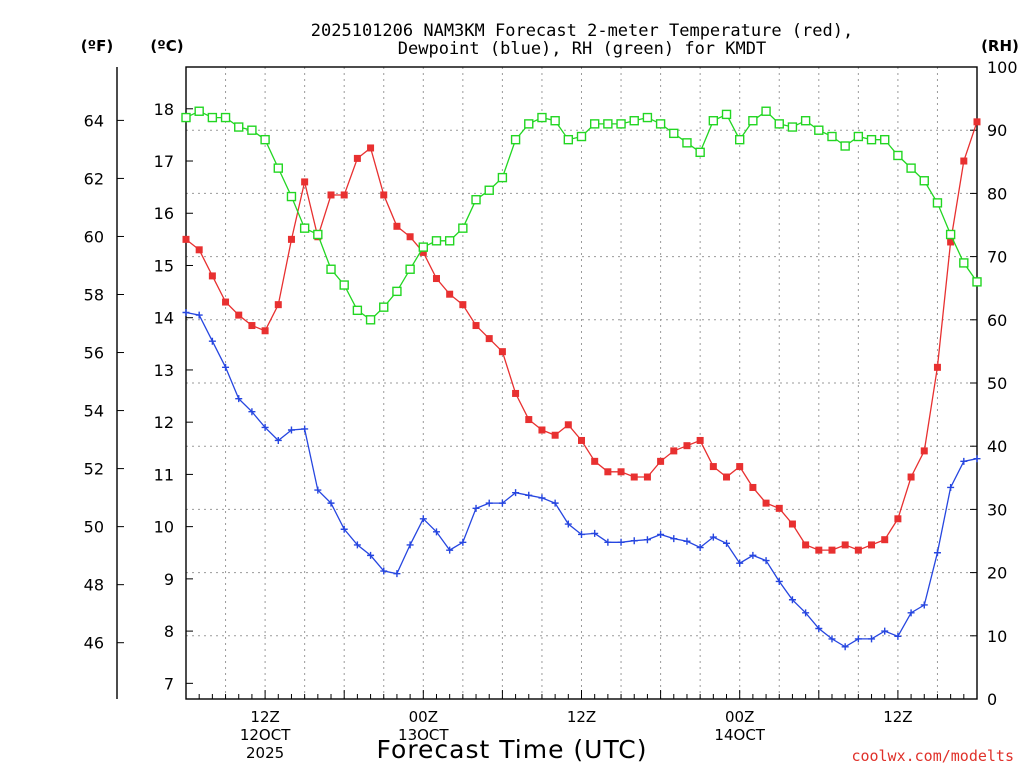  What do you see at coordinates (94, 236) in the screenshot?
I see `fahrenheit-tick-label: 60` at bounding box center [94, 236].